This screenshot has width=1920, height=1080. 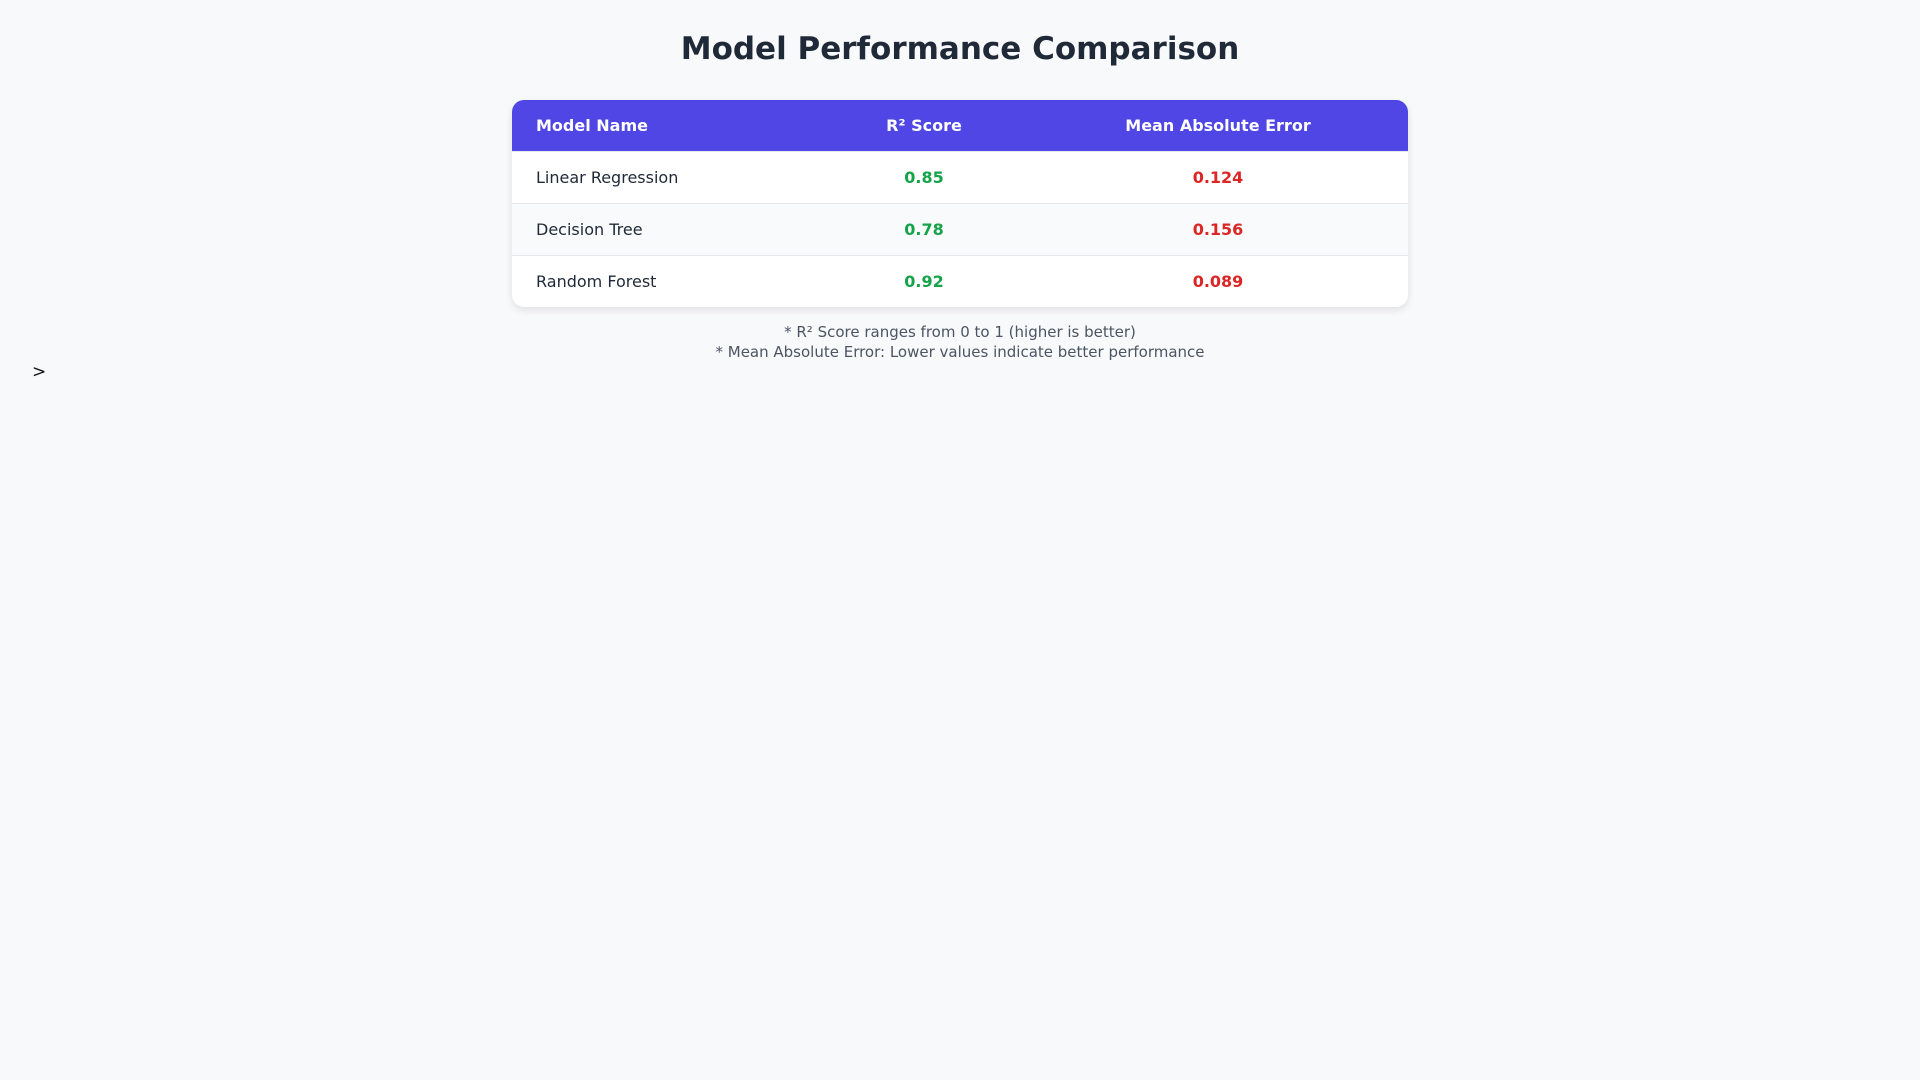 I want to click on r2-score: 0.85, so click(x=924, y=177).